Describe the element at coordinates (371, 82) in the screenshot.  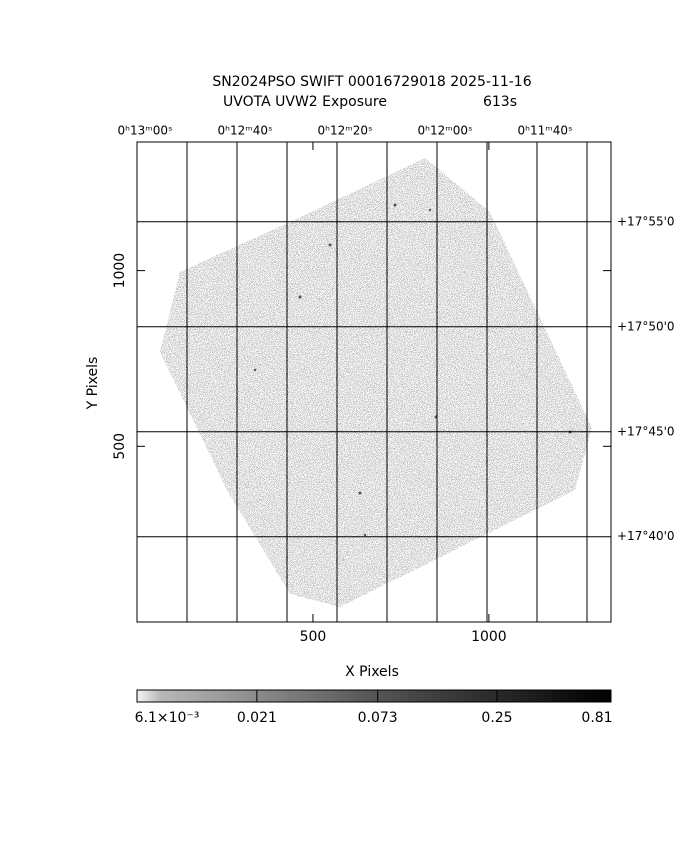
I see `chart-title: SN2024PSO SWIFT 00016729018 2025-11-16` at that location.